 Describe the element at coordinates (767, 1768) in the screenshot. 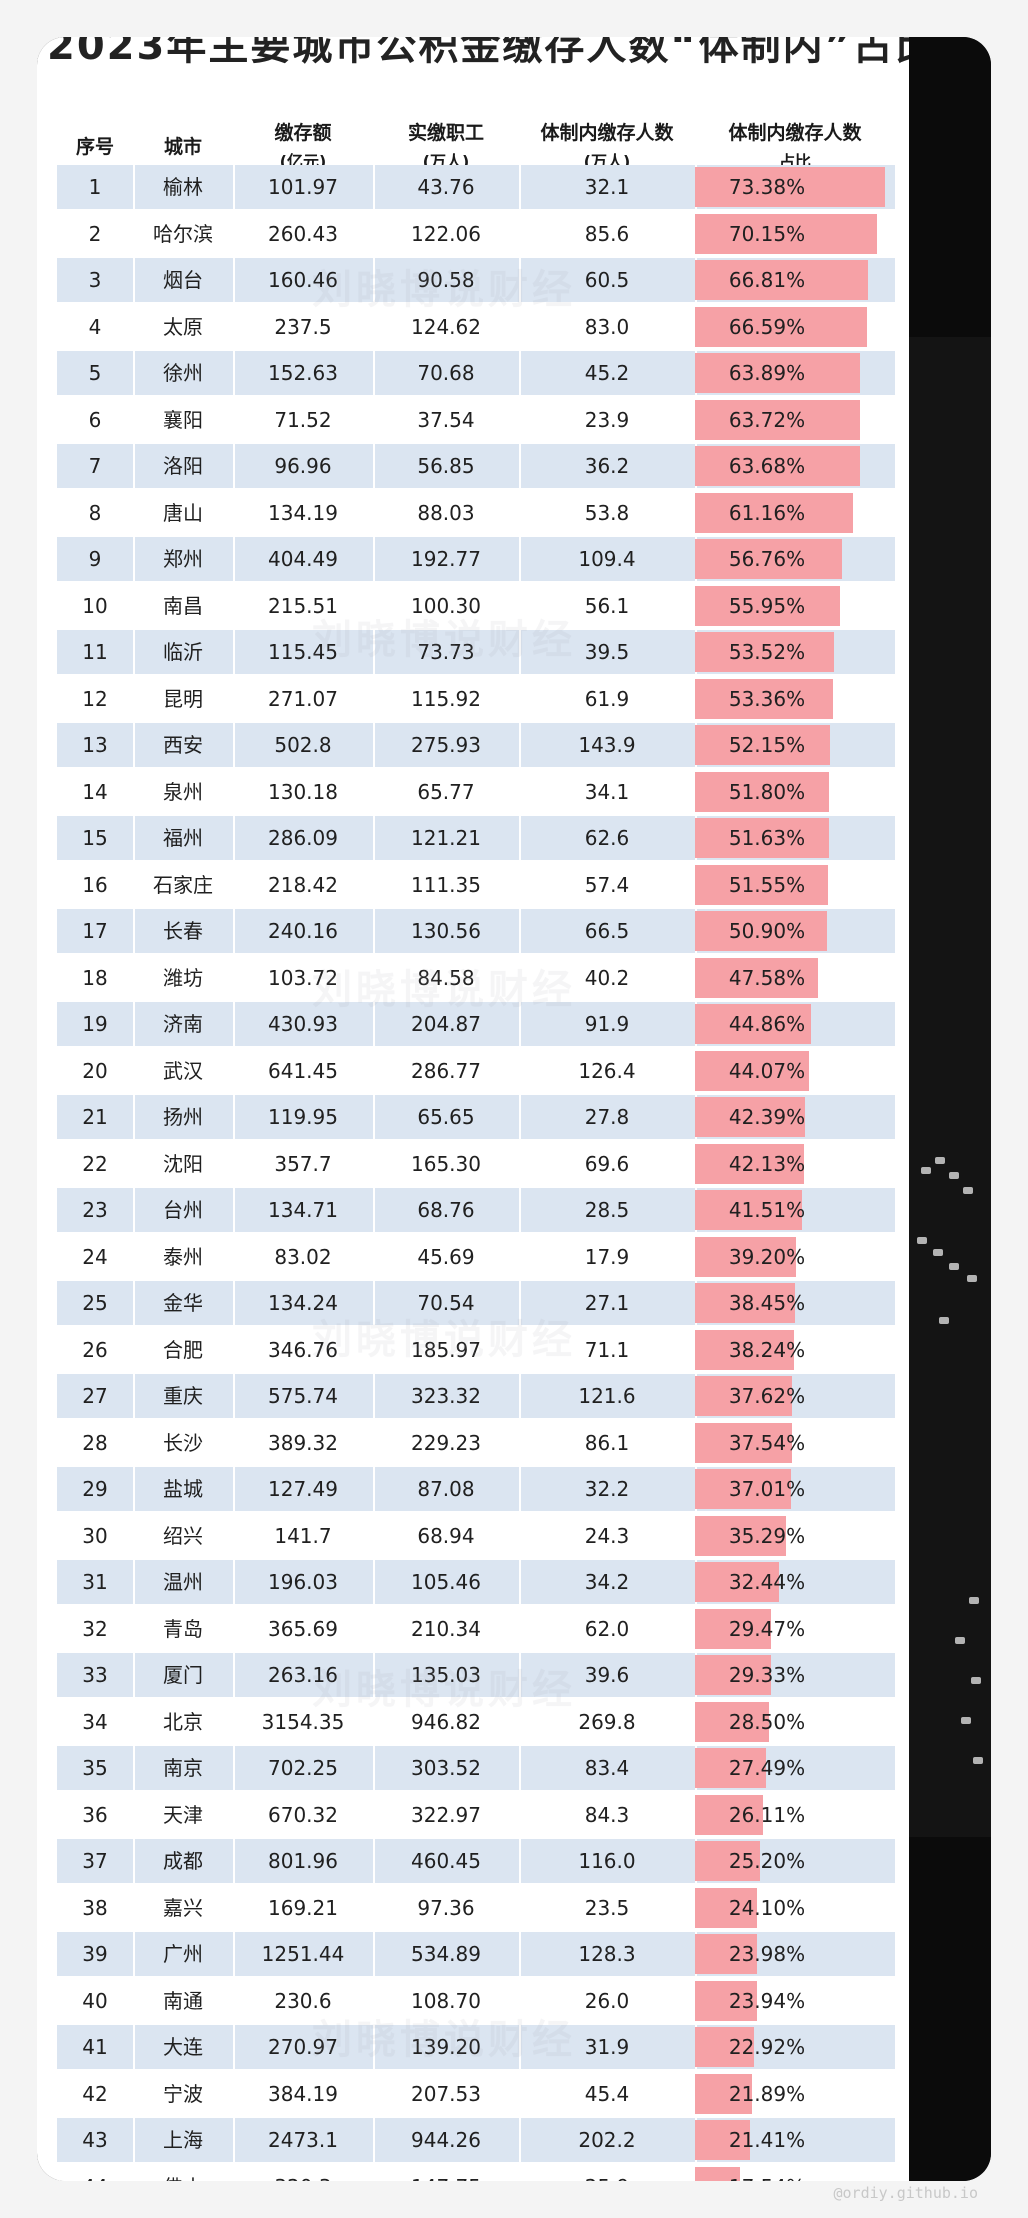

I see `cell-ratio: 27.49%` at that location.